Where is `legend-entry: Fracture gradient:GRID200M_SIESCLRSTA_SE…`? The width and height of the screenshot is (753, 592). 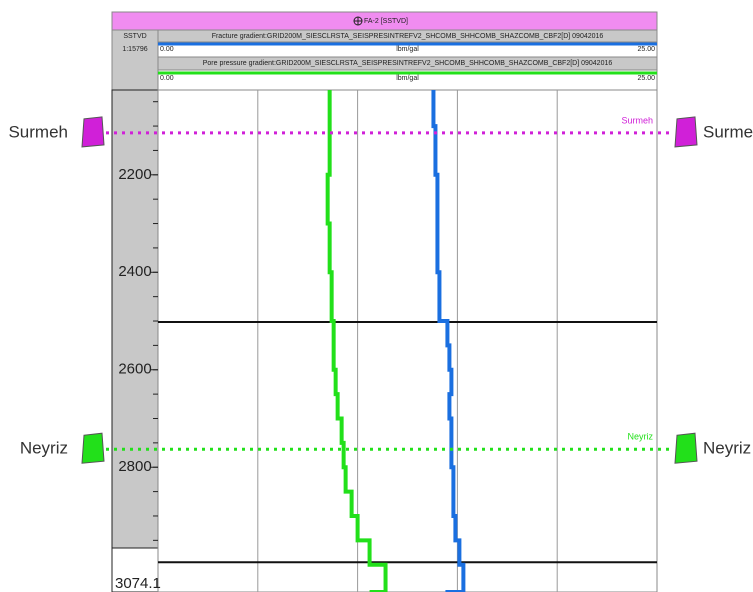 legend-entry: Fracture gradient:GRID200M_SIESCLRSTA_SE… is located at coordinates (408, 36).